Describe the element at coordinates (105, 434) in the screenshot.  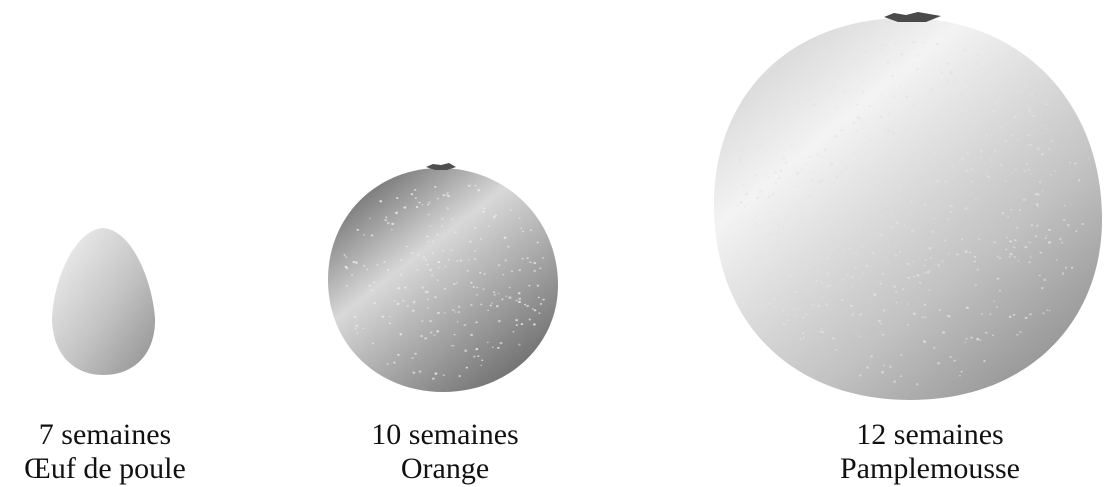
I see `weeks-label-7: 7 semaines` at that location.